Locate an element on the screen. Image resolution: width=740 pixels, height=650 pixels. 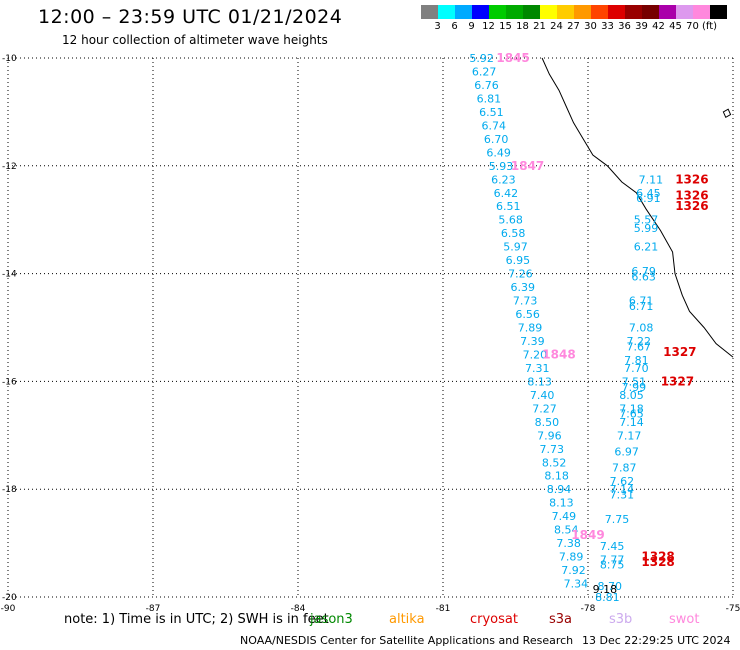
satellite-legend-cryosat: cryosat is located at coordinates (494, 619).